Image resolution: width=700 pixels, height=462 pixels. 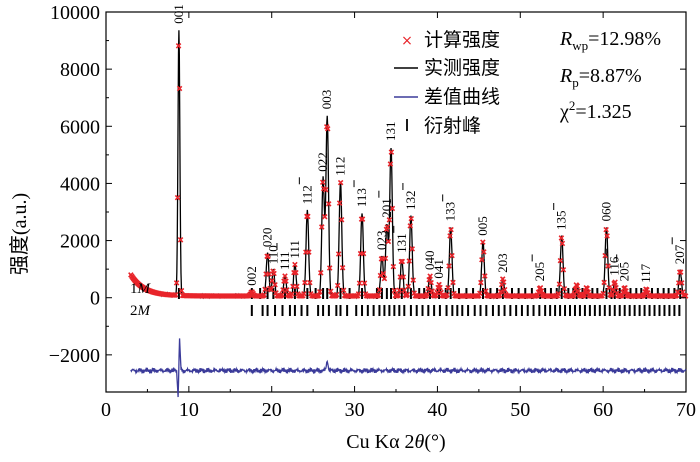 I want to click on y-tick-label: 4000, so click(x=80, y=184).